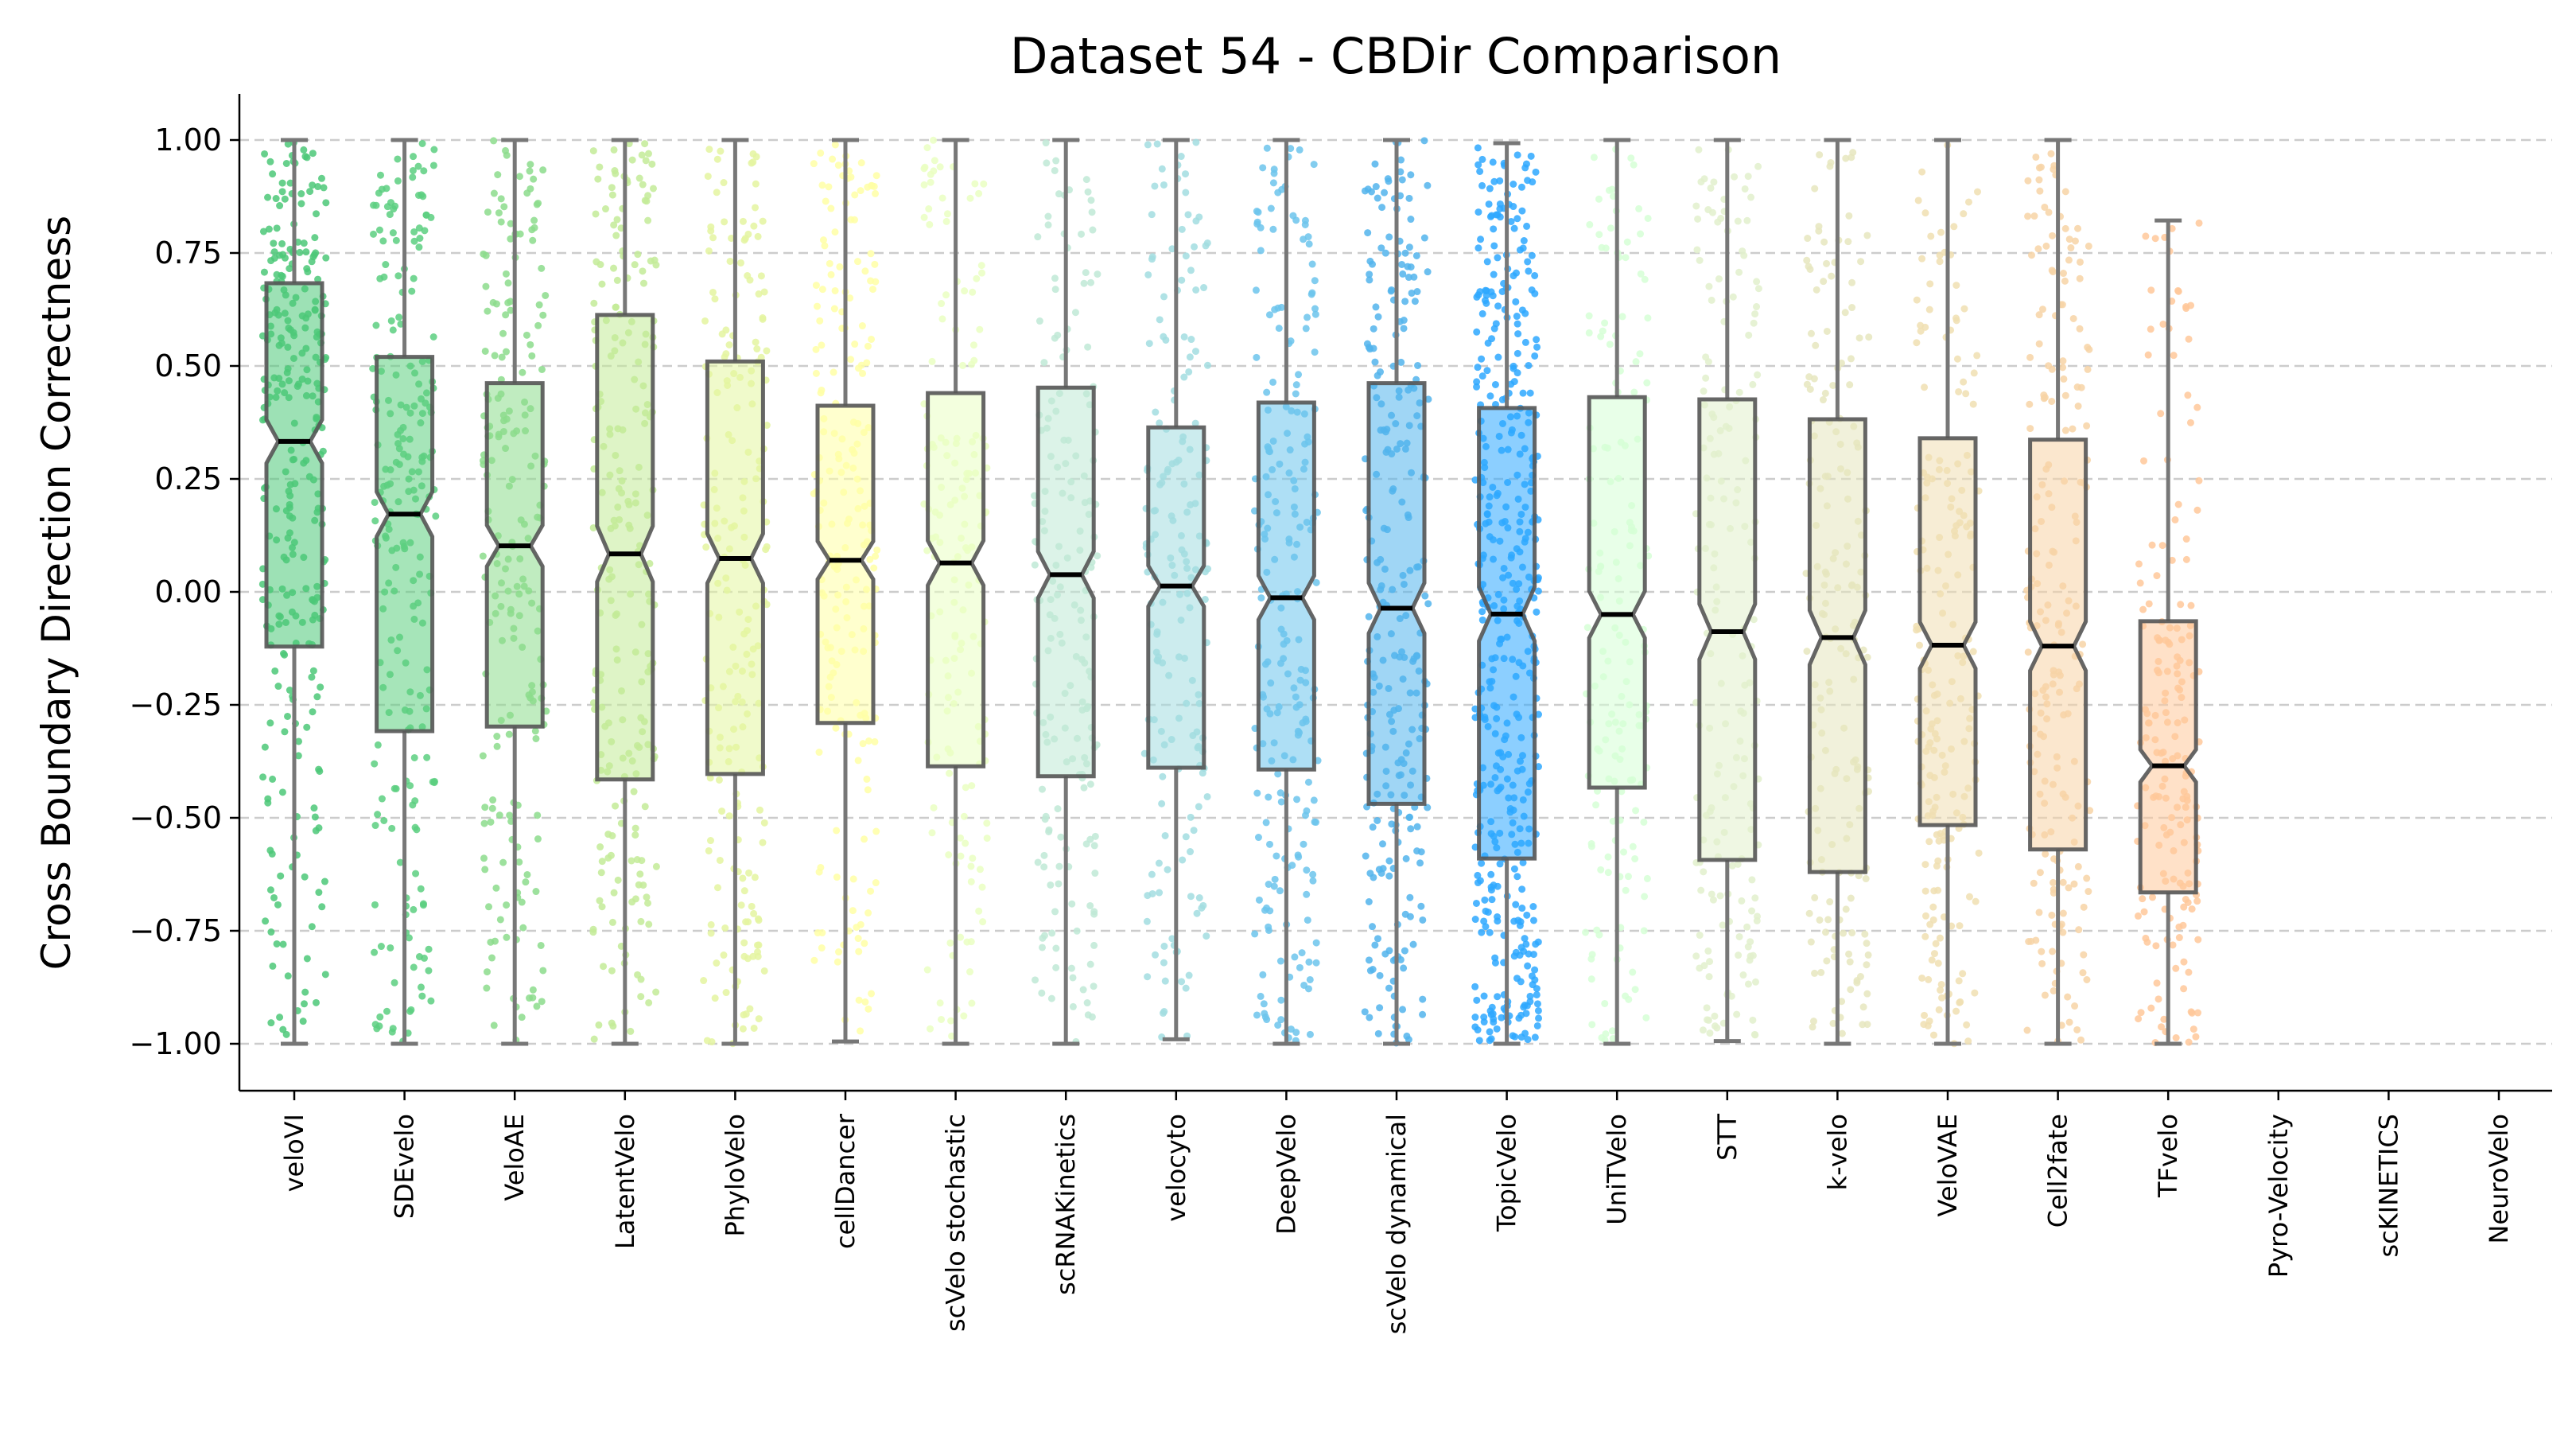 The image size is (2576, 1432). Describe the element at coordinates (625, 1181) in the screenshot. I see `x-tick-label: LatentVelo` at that location.